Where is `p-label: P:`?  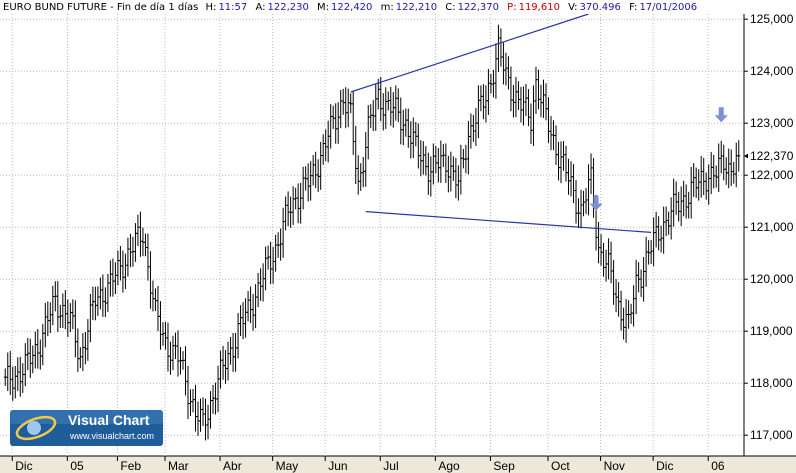 p-label: P: is located at coordinates (511, 7).